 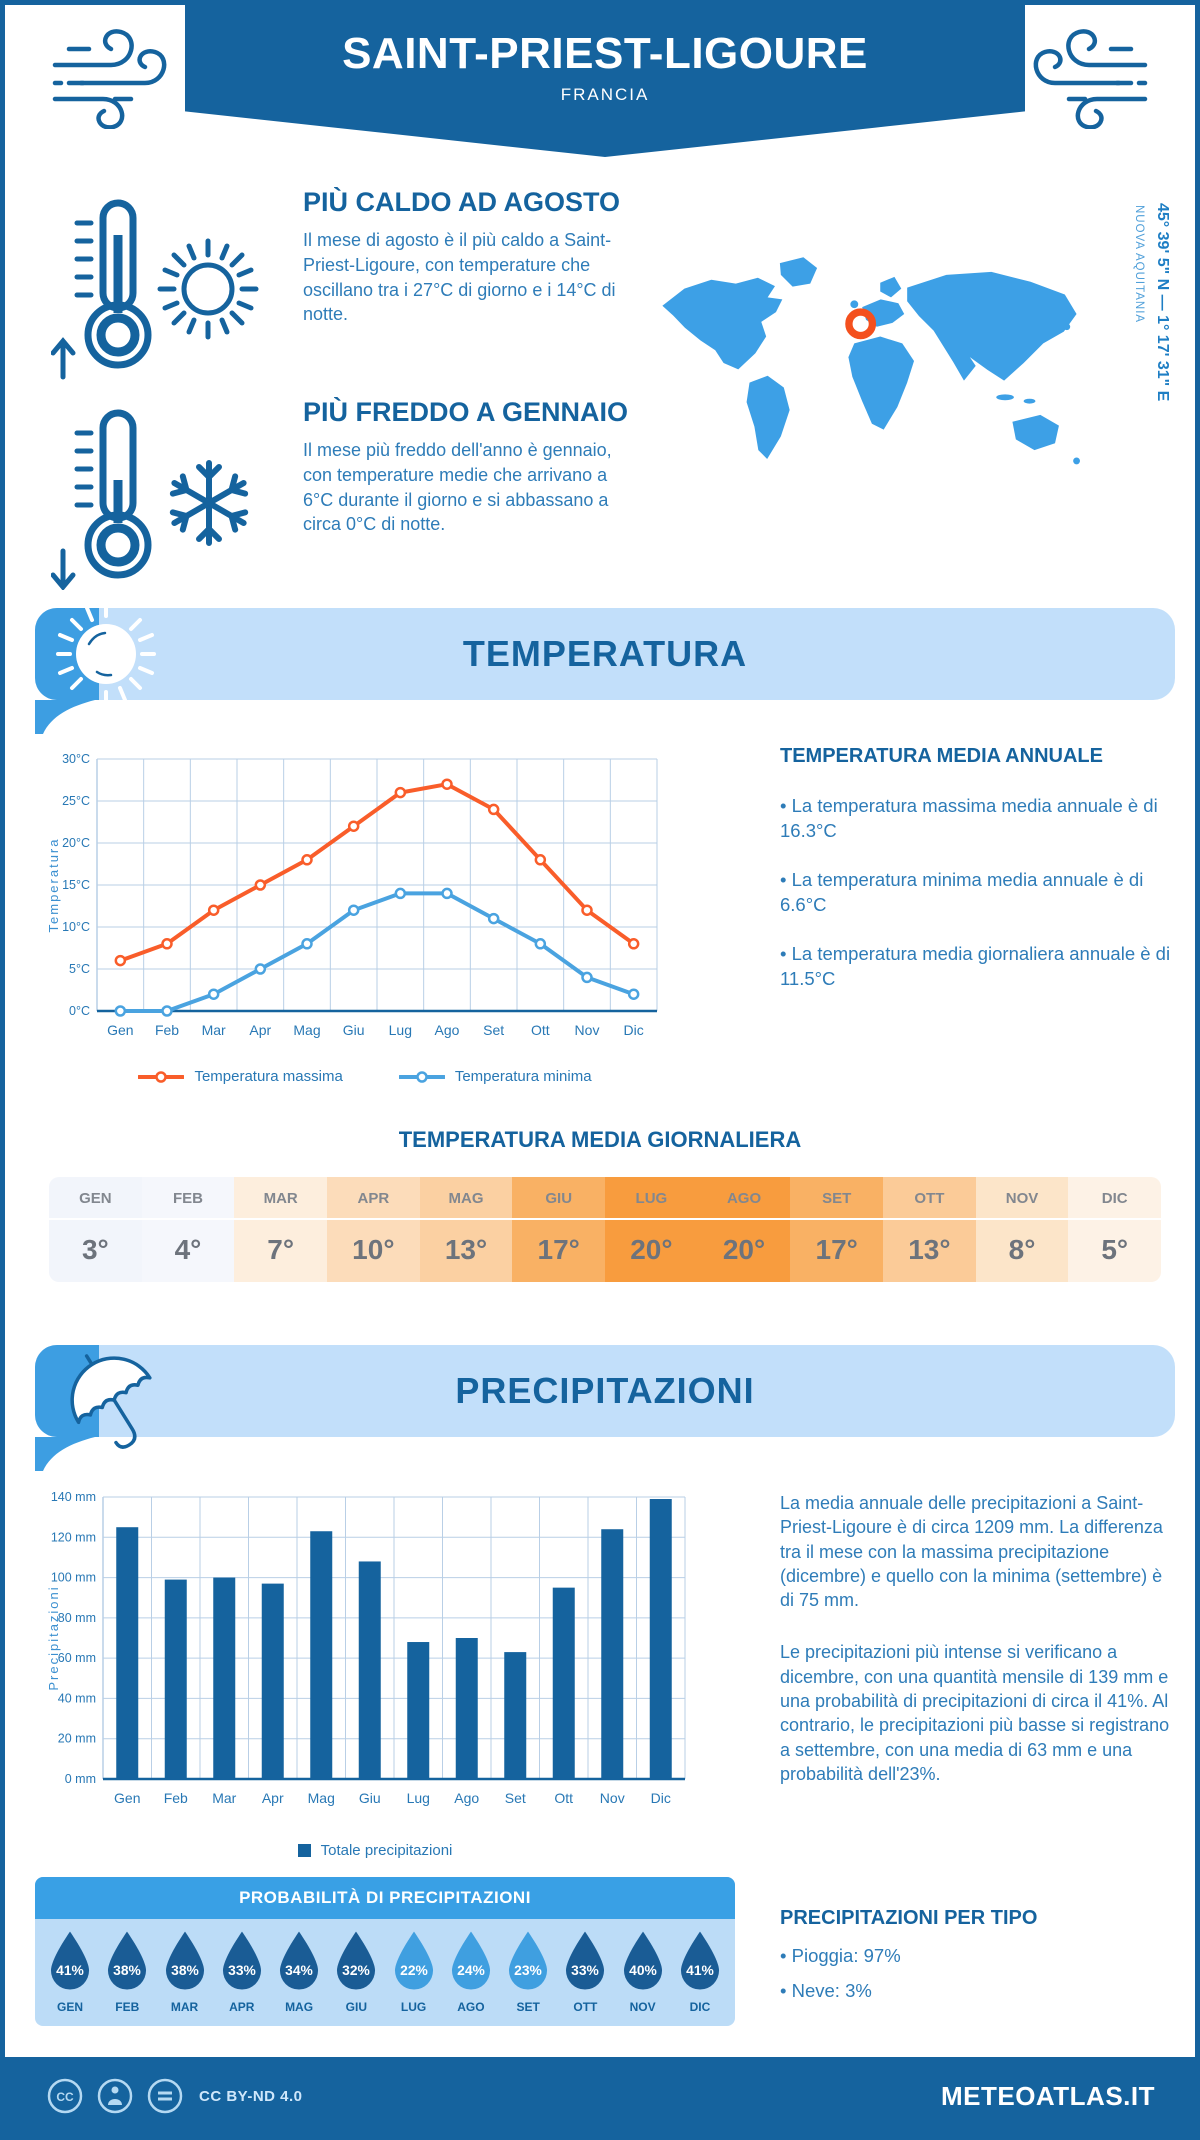 What do you see at coordinates (466, 412) in the screenshot?
I see `coldest-title: PIÙ FREDDO A GENNAIO` at bounding box center [466, 412].